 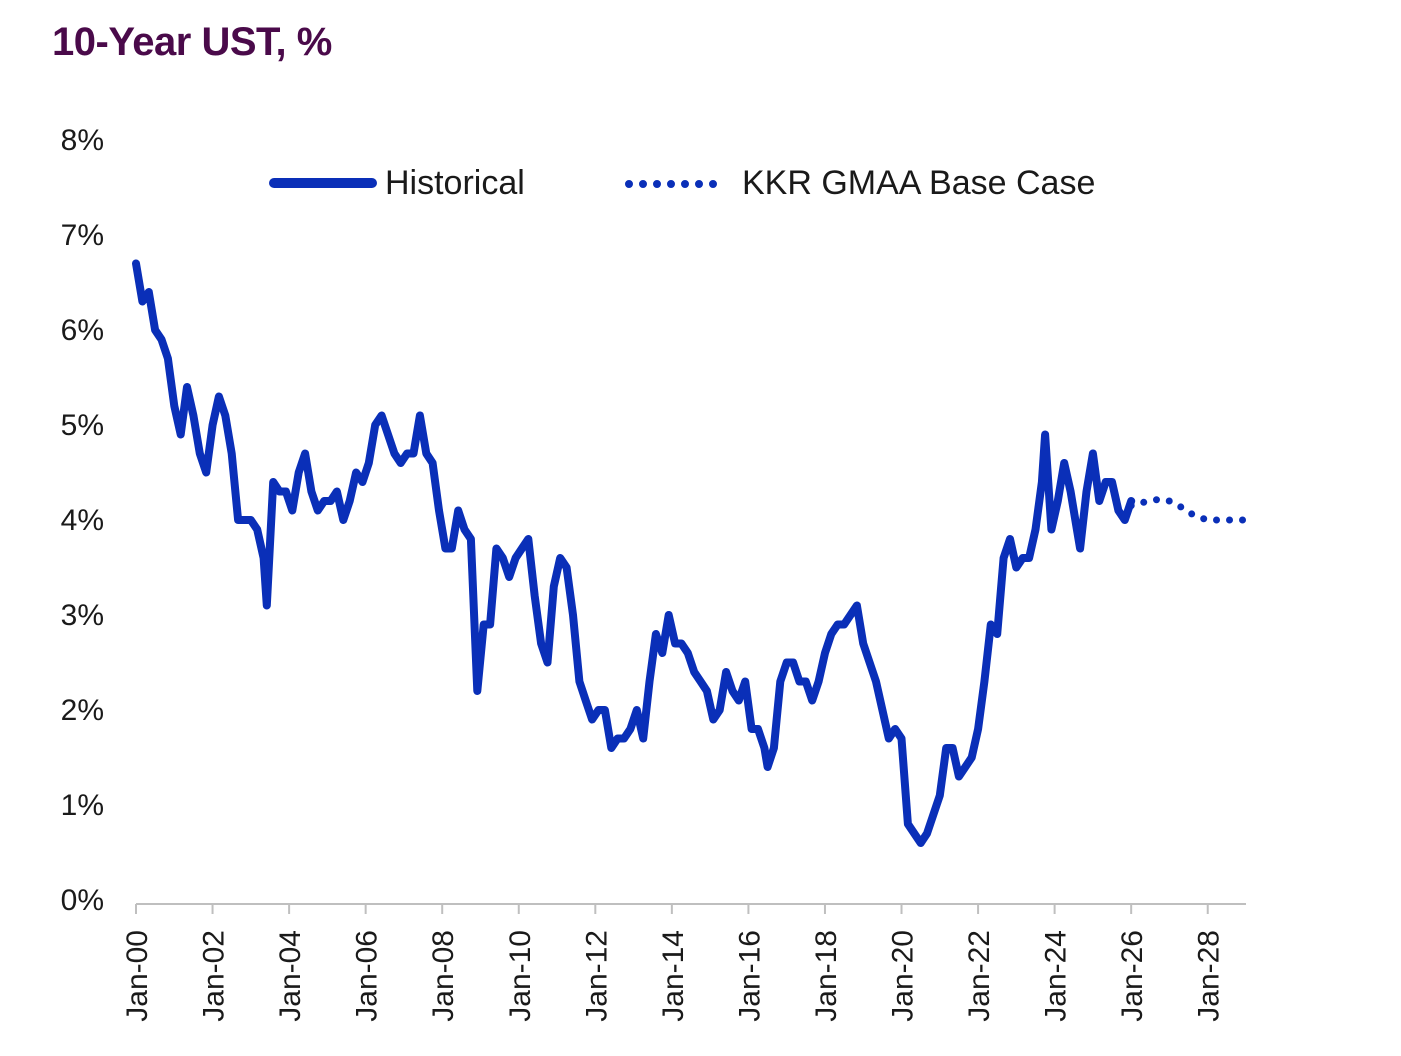 What do you see at coordinates (979, 976) in the screenshot?
I see `x-tick-label: Jan-22` at bounding box center [979, 976].